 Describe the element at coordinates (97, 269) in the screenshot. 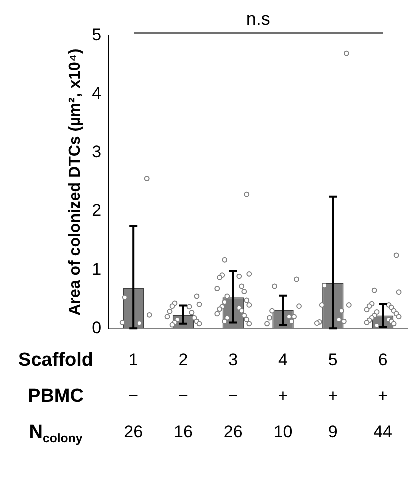

I see `y-tick-label: 1` at that location.